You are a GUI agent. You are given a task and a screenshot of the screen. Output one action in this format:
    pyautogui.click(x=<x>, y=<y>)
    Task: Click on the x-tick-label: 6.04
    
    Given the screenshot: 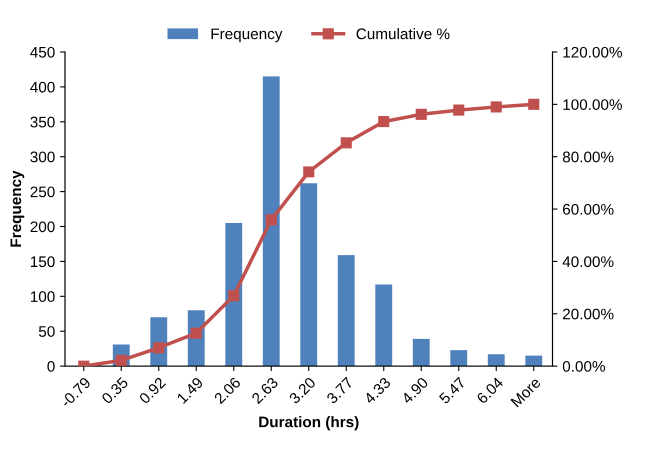 What is the action you would take?
    pyautogui.click(x=490, y=390)
    